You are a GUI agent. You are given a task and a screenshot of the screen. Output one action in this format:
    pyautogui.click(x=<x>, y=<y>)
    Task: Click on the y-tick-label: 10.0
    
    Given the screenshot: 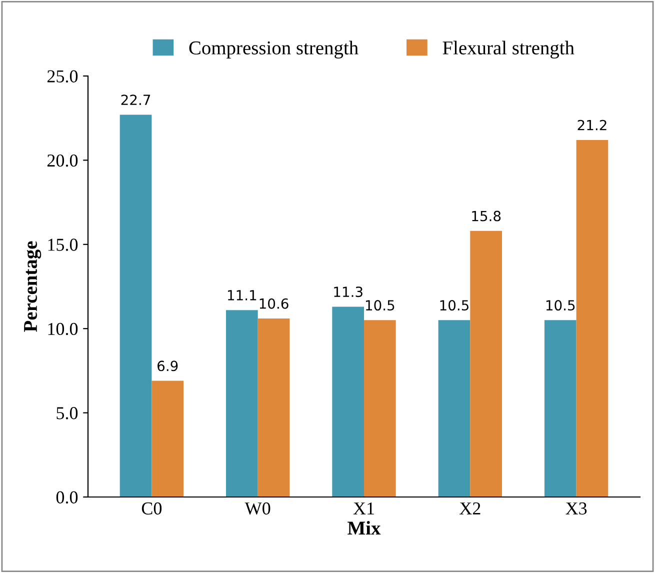 What is the action you would take?
    pyautogui.click(x=63, y=329)
    